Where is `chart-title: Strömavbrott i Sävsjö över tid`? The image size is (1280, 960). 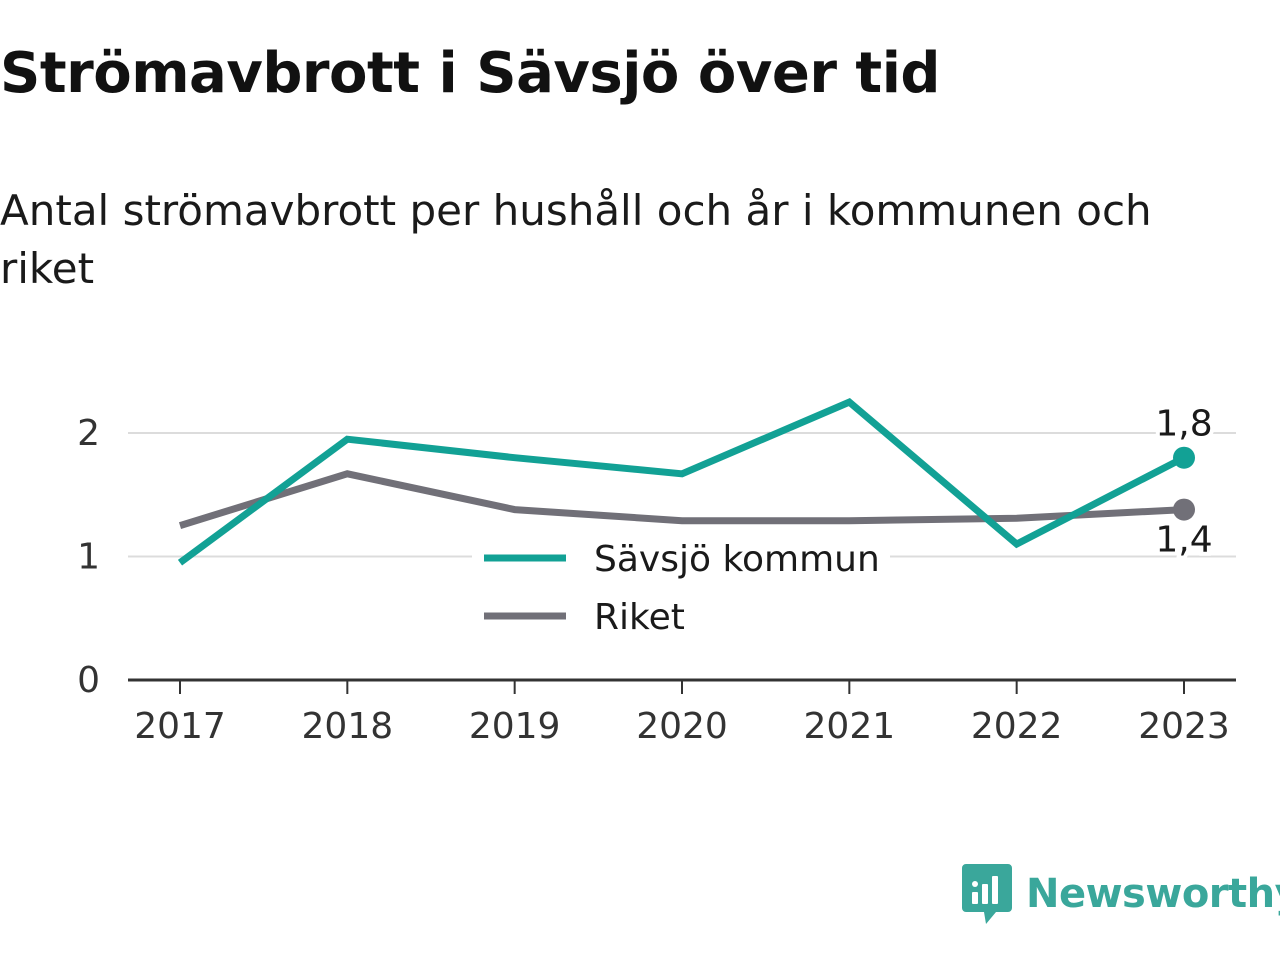
chart-title: Strömavbrott i Sävsjö över tid is located at coordinates (470, 73).